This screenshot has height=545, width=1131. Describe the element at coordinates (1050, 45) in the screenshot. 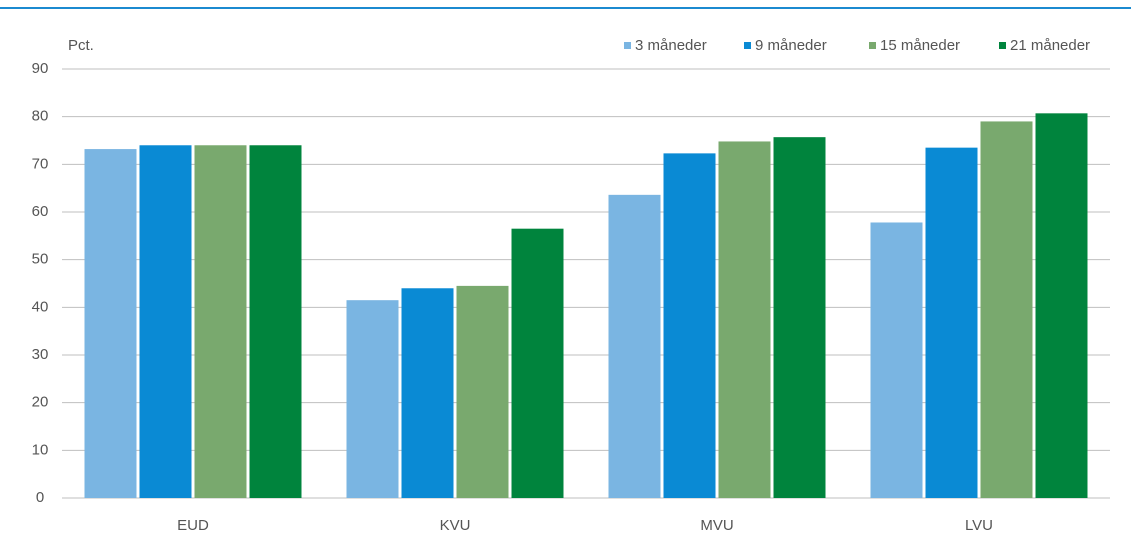

I see `legend-label: 21 måneder` at that location.